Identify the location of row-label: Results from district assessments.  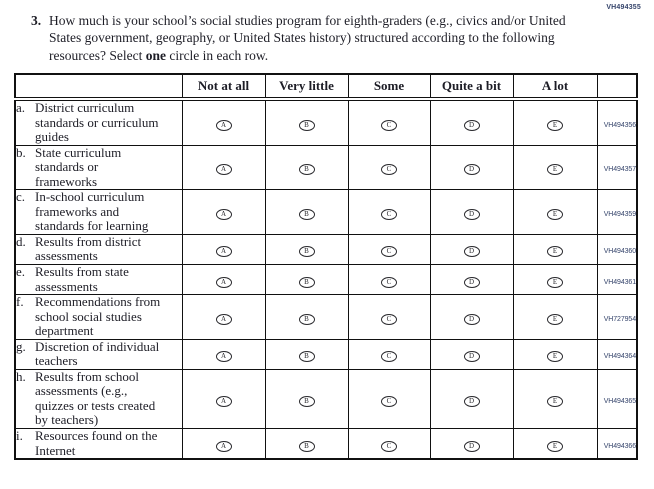
(88, 249).